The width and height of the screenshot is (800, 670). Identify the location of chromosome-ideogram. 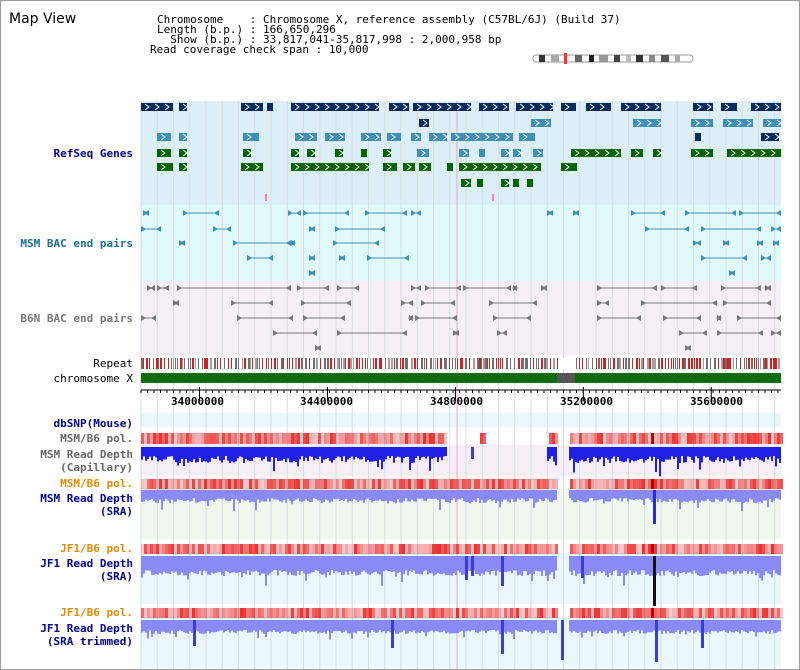
(613, 59).